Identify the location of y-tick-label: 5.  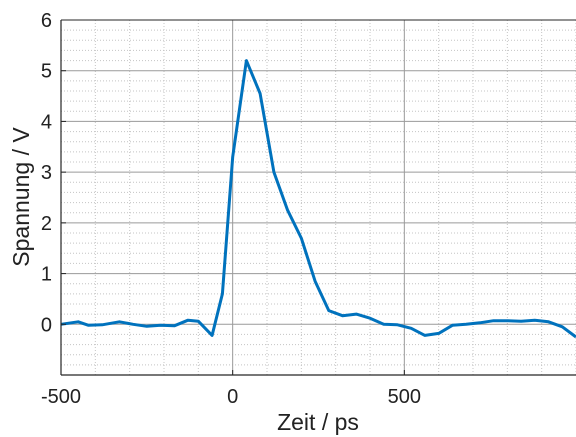
(46, 72).